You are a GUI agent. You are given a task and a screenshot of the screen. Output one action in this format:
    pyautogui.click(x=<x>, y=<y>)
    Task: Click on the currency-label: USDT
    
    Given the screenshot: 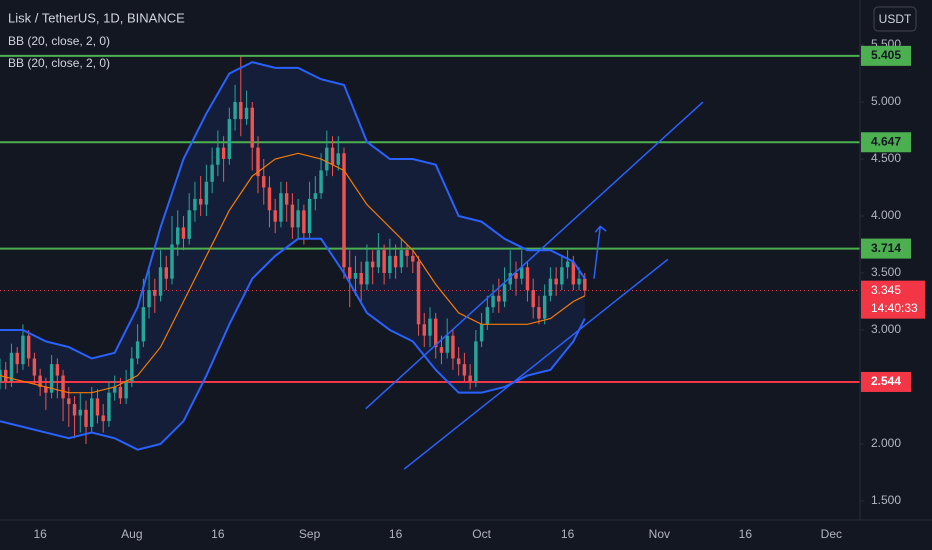 What is the action you would take?
    pyautogui.click(x=895, y=19)
    